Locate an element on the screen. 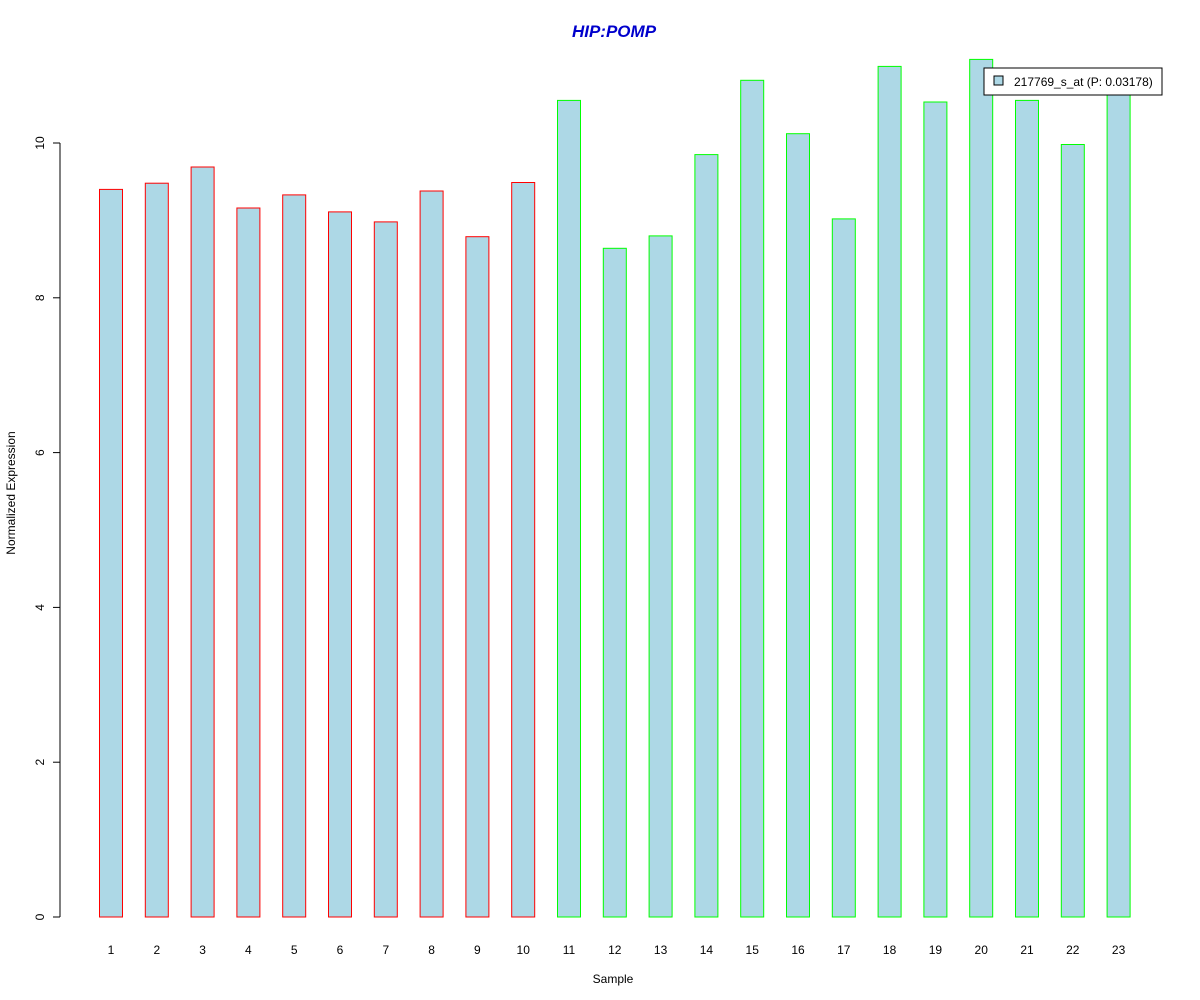  legend-label: 217769_s_at (P: 0.03178) is located at coordinates (1083, 82).